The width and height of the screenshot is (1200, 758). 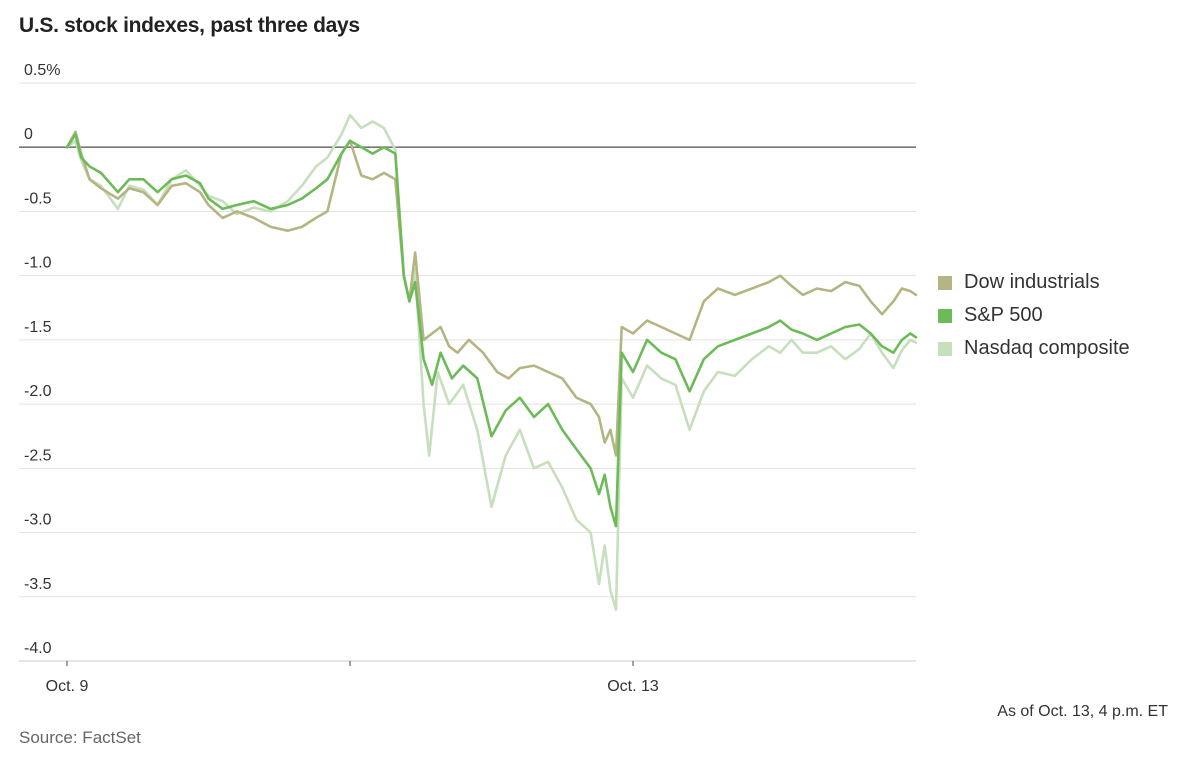 I want to click on x-axis: Oct. 9 Oct. 13, so click(x=352, y=678).